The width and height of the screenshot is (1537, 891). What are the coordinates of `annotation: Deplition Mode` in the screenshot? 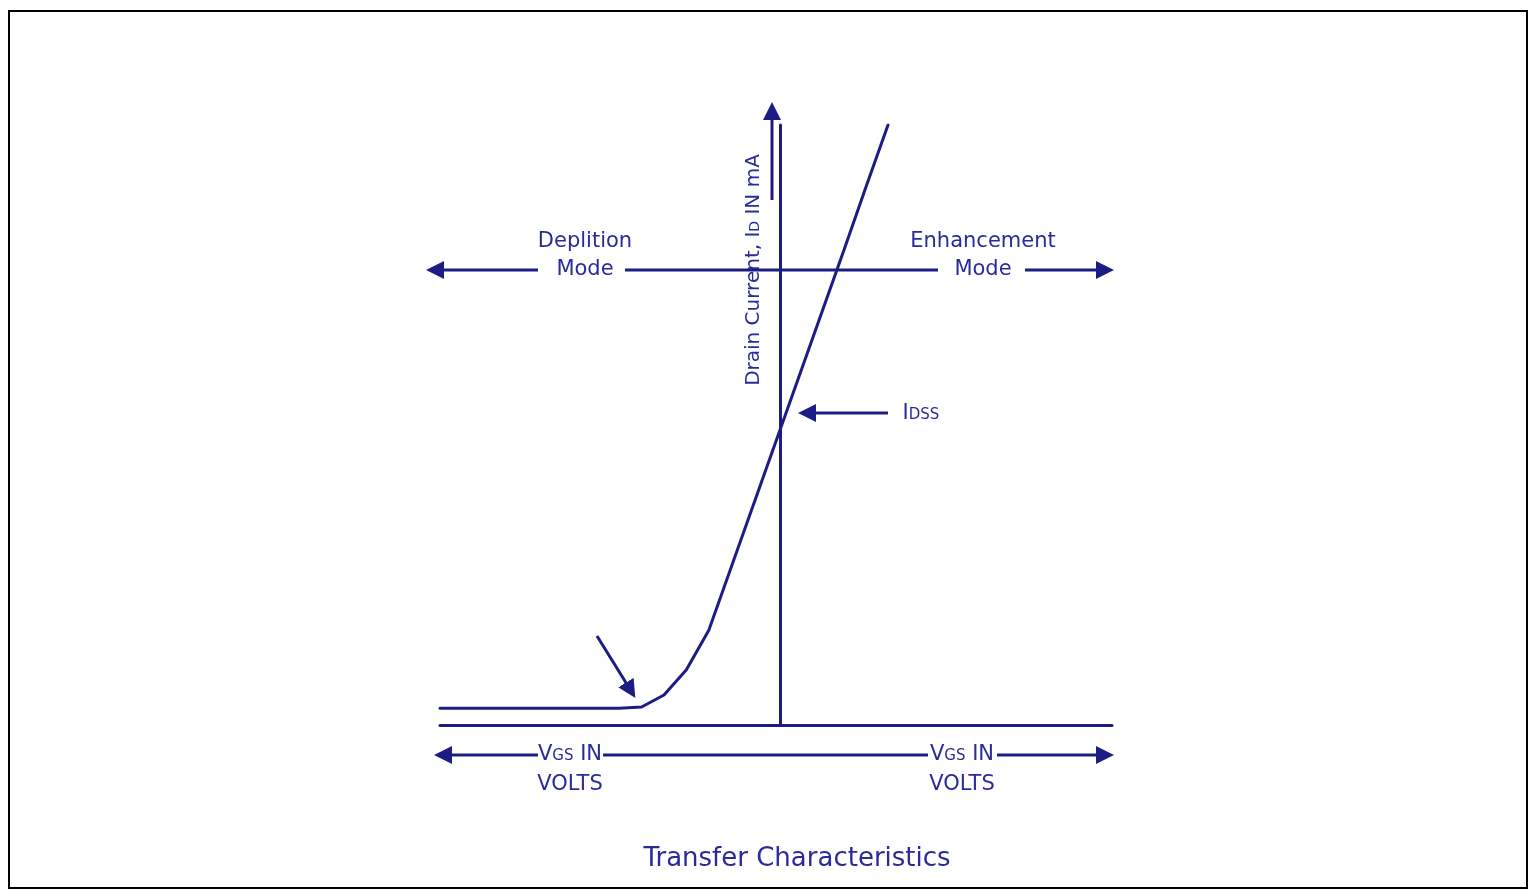 It's located at (585, 254).